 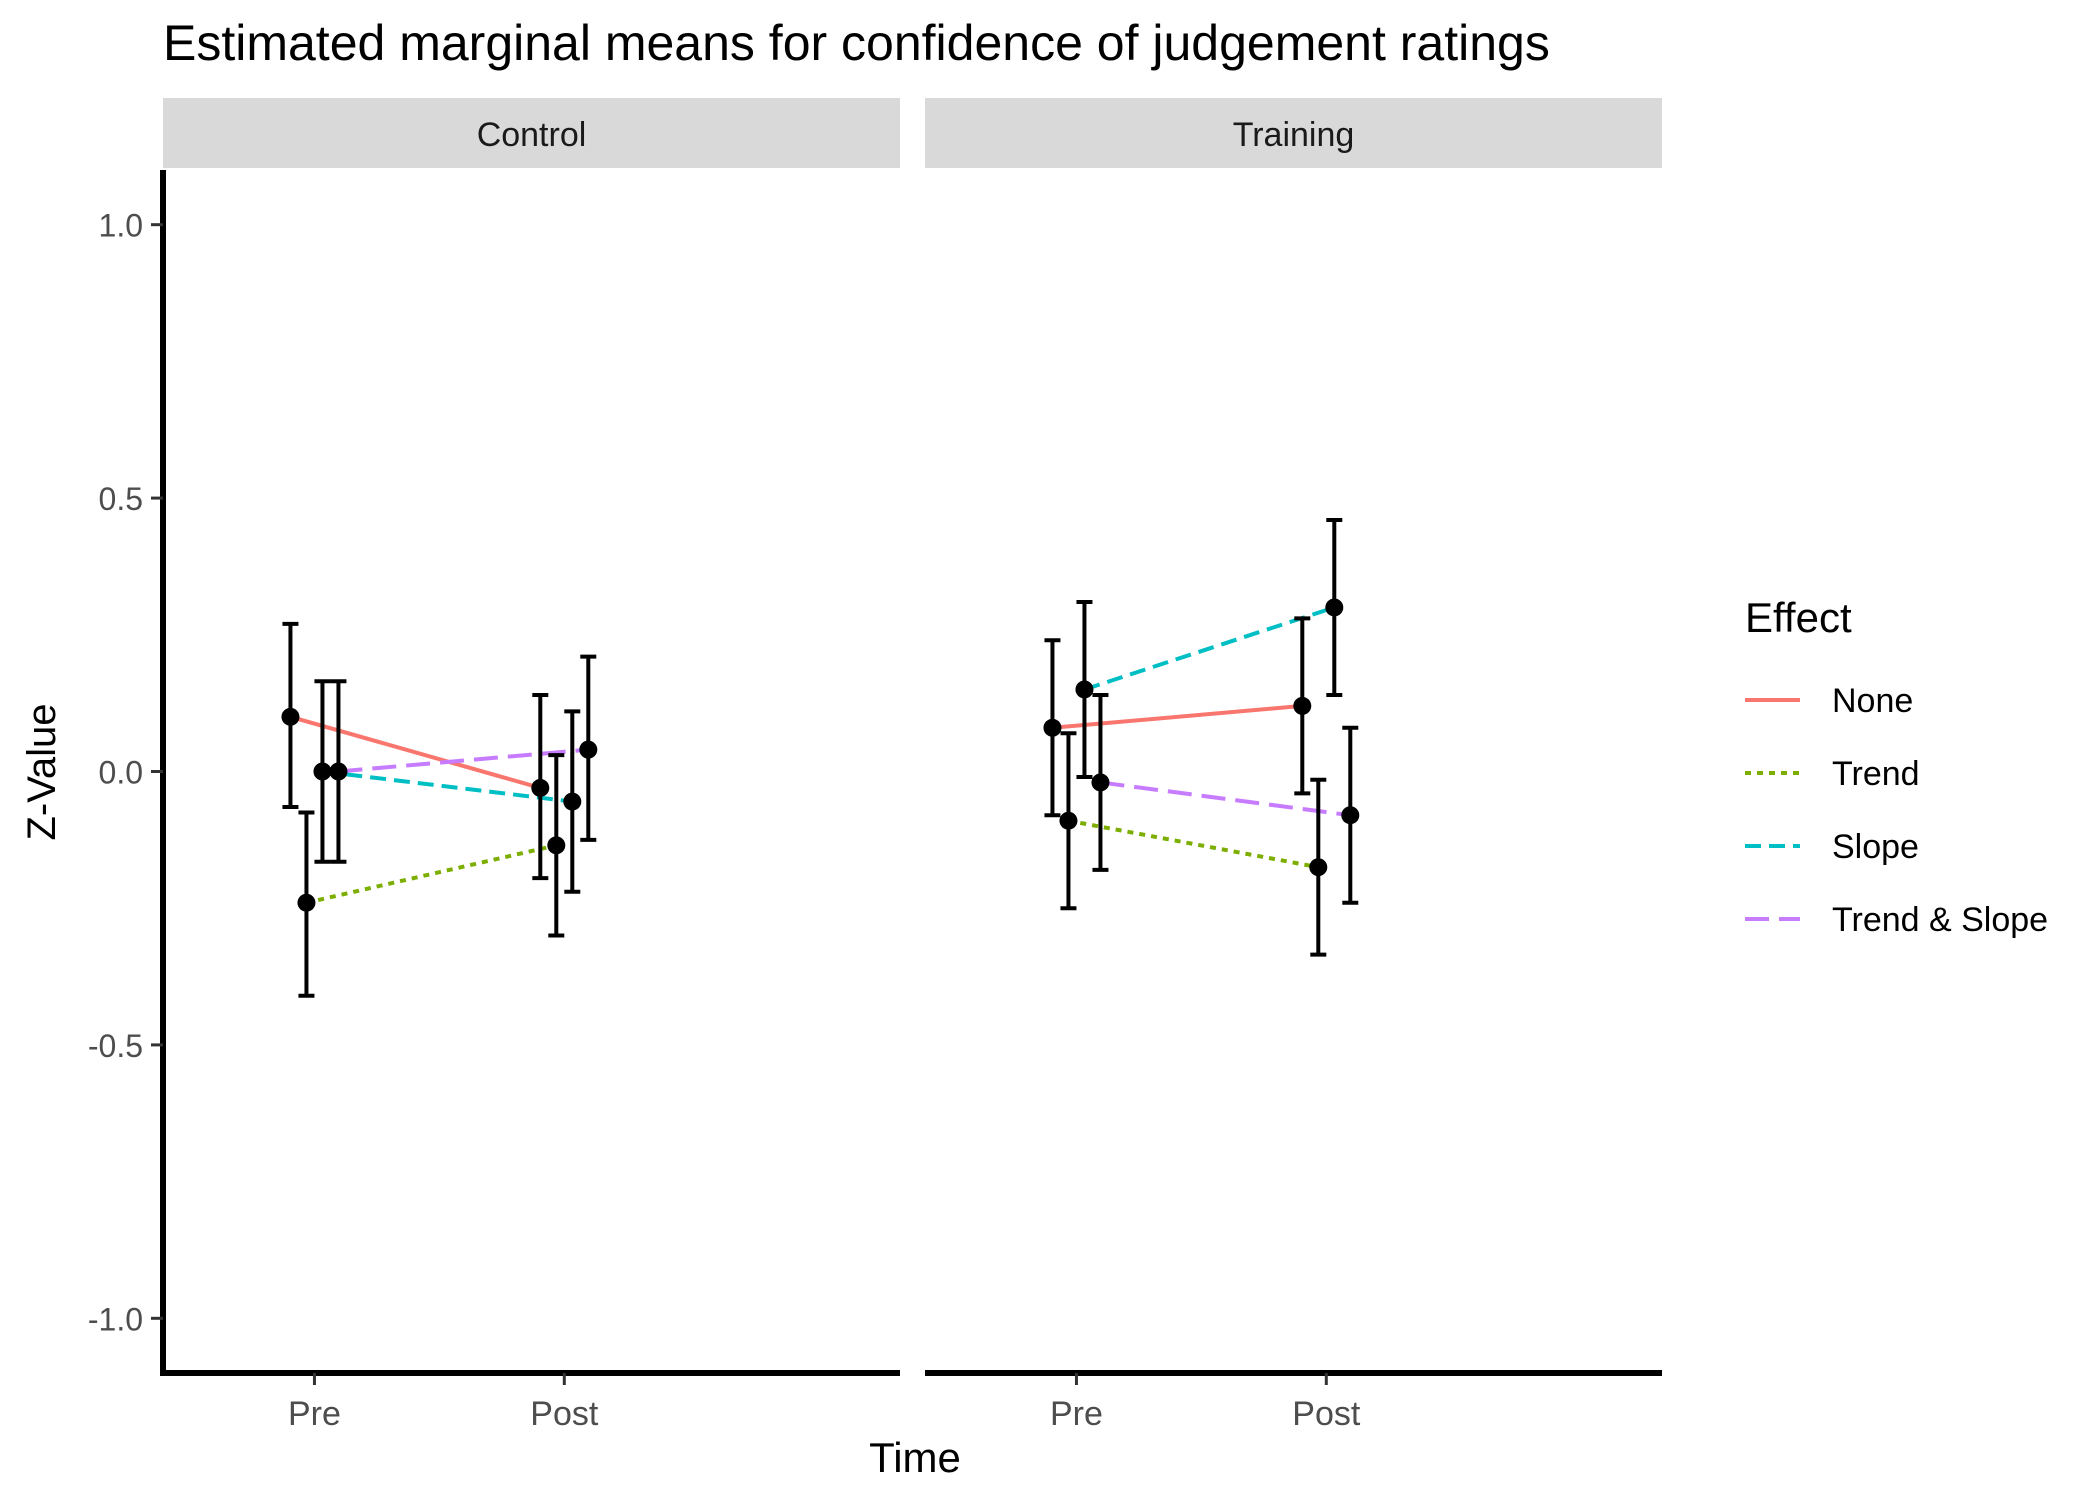 I want to click on y-tick-label: 0.0, so click(x=121, y=773).